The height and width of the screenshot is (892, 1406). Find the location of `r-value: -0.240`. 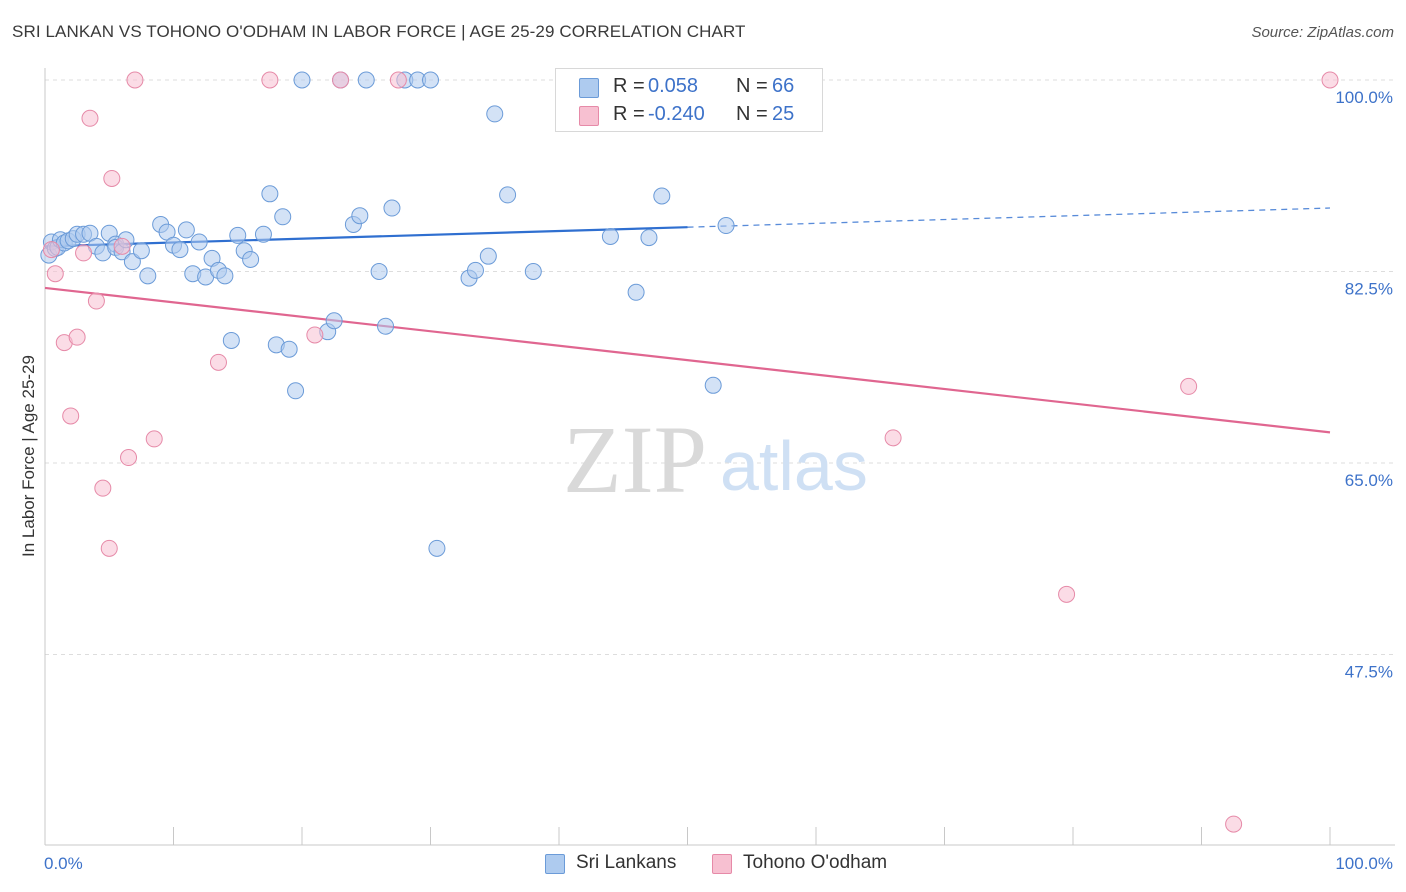

r-value: -0.240 is located at coordinates (676, 114).